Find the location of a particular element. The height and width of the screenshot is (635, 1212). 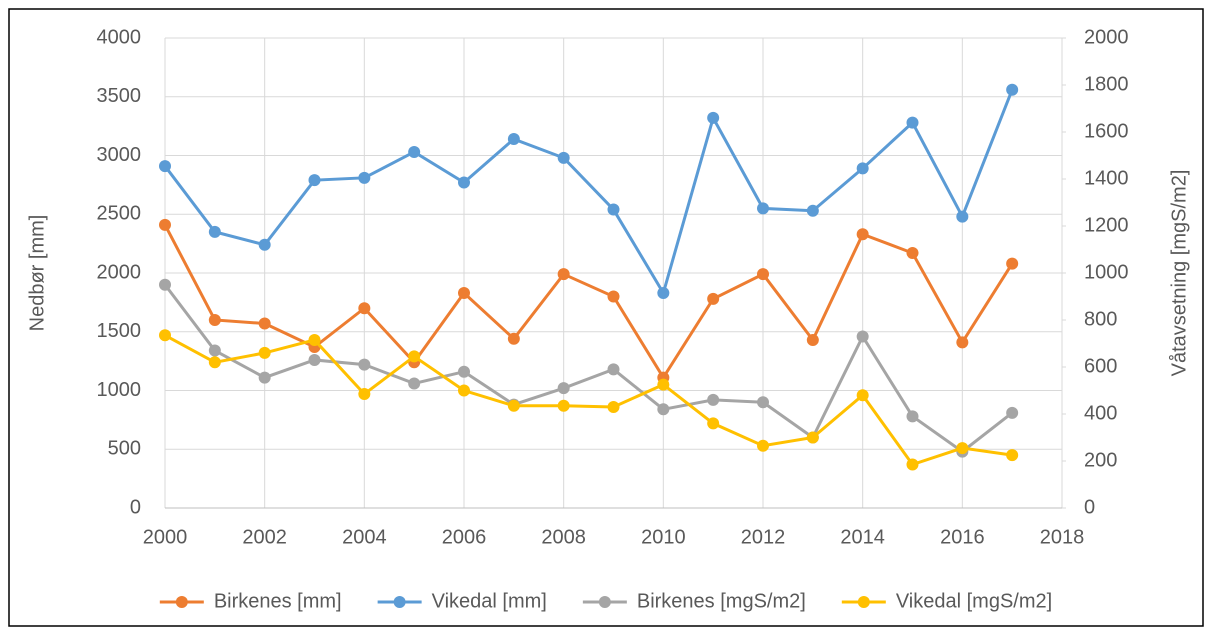

x-tick-label: 2004 is located at coordinates (364, 537).